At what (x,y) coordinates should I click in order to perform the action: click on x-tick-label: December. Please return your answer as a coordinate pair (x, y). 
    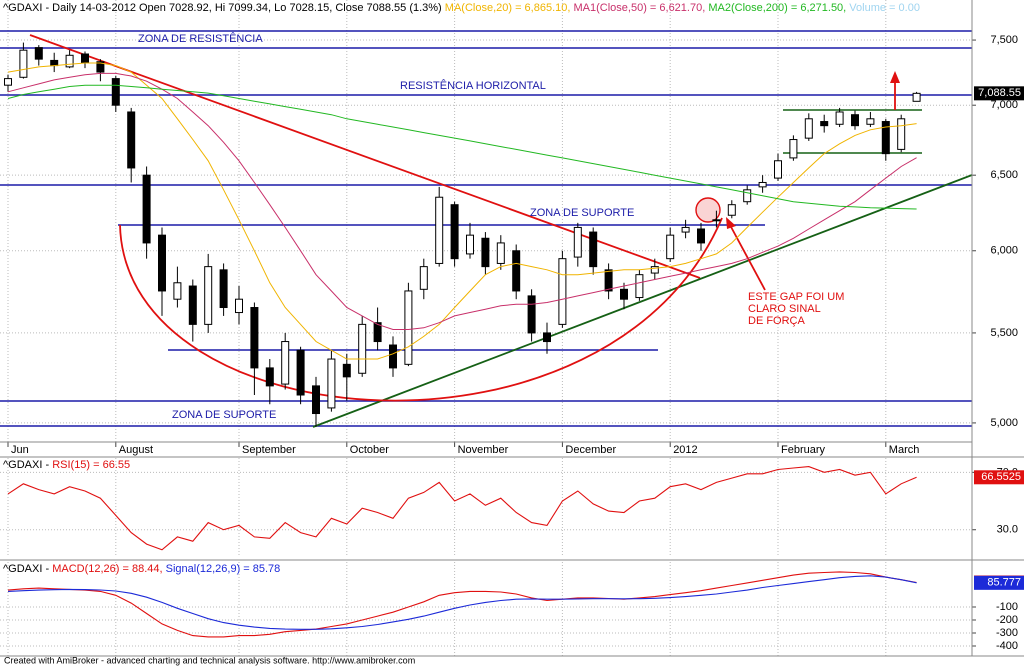
    Looking at the image, I should click on (590, 450).